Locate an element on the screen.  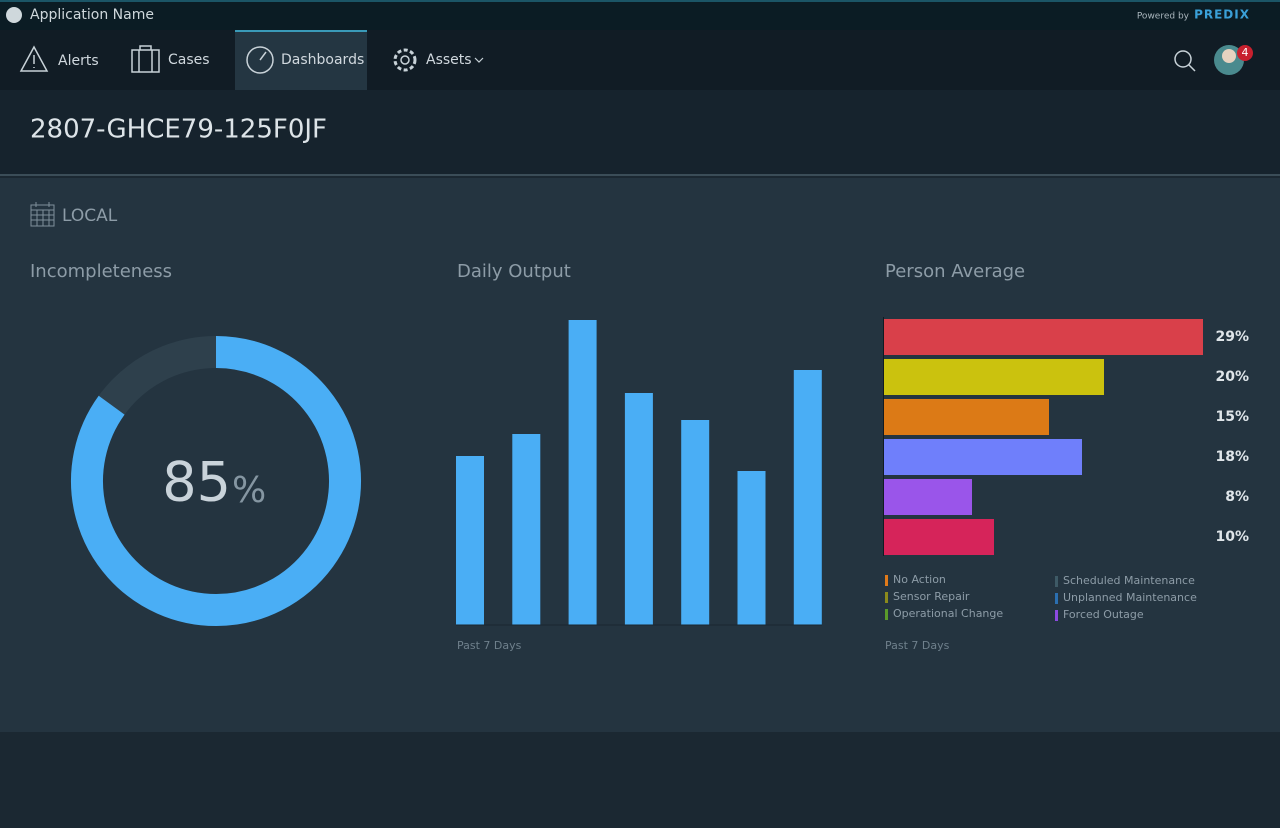
card-title: Daily Output is located at coordinates (514, 271).